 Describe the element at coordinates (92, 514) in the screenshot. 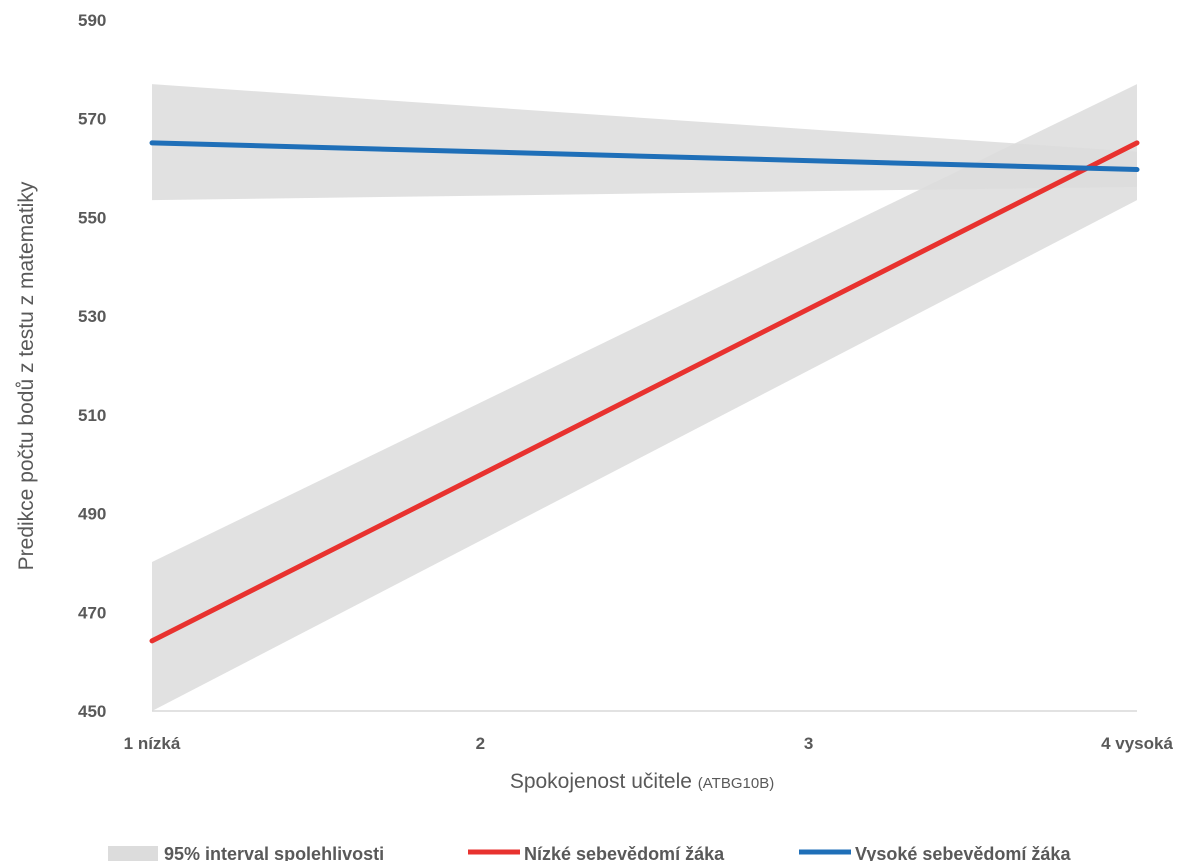

I see `y-tick-label: 490` at that location.